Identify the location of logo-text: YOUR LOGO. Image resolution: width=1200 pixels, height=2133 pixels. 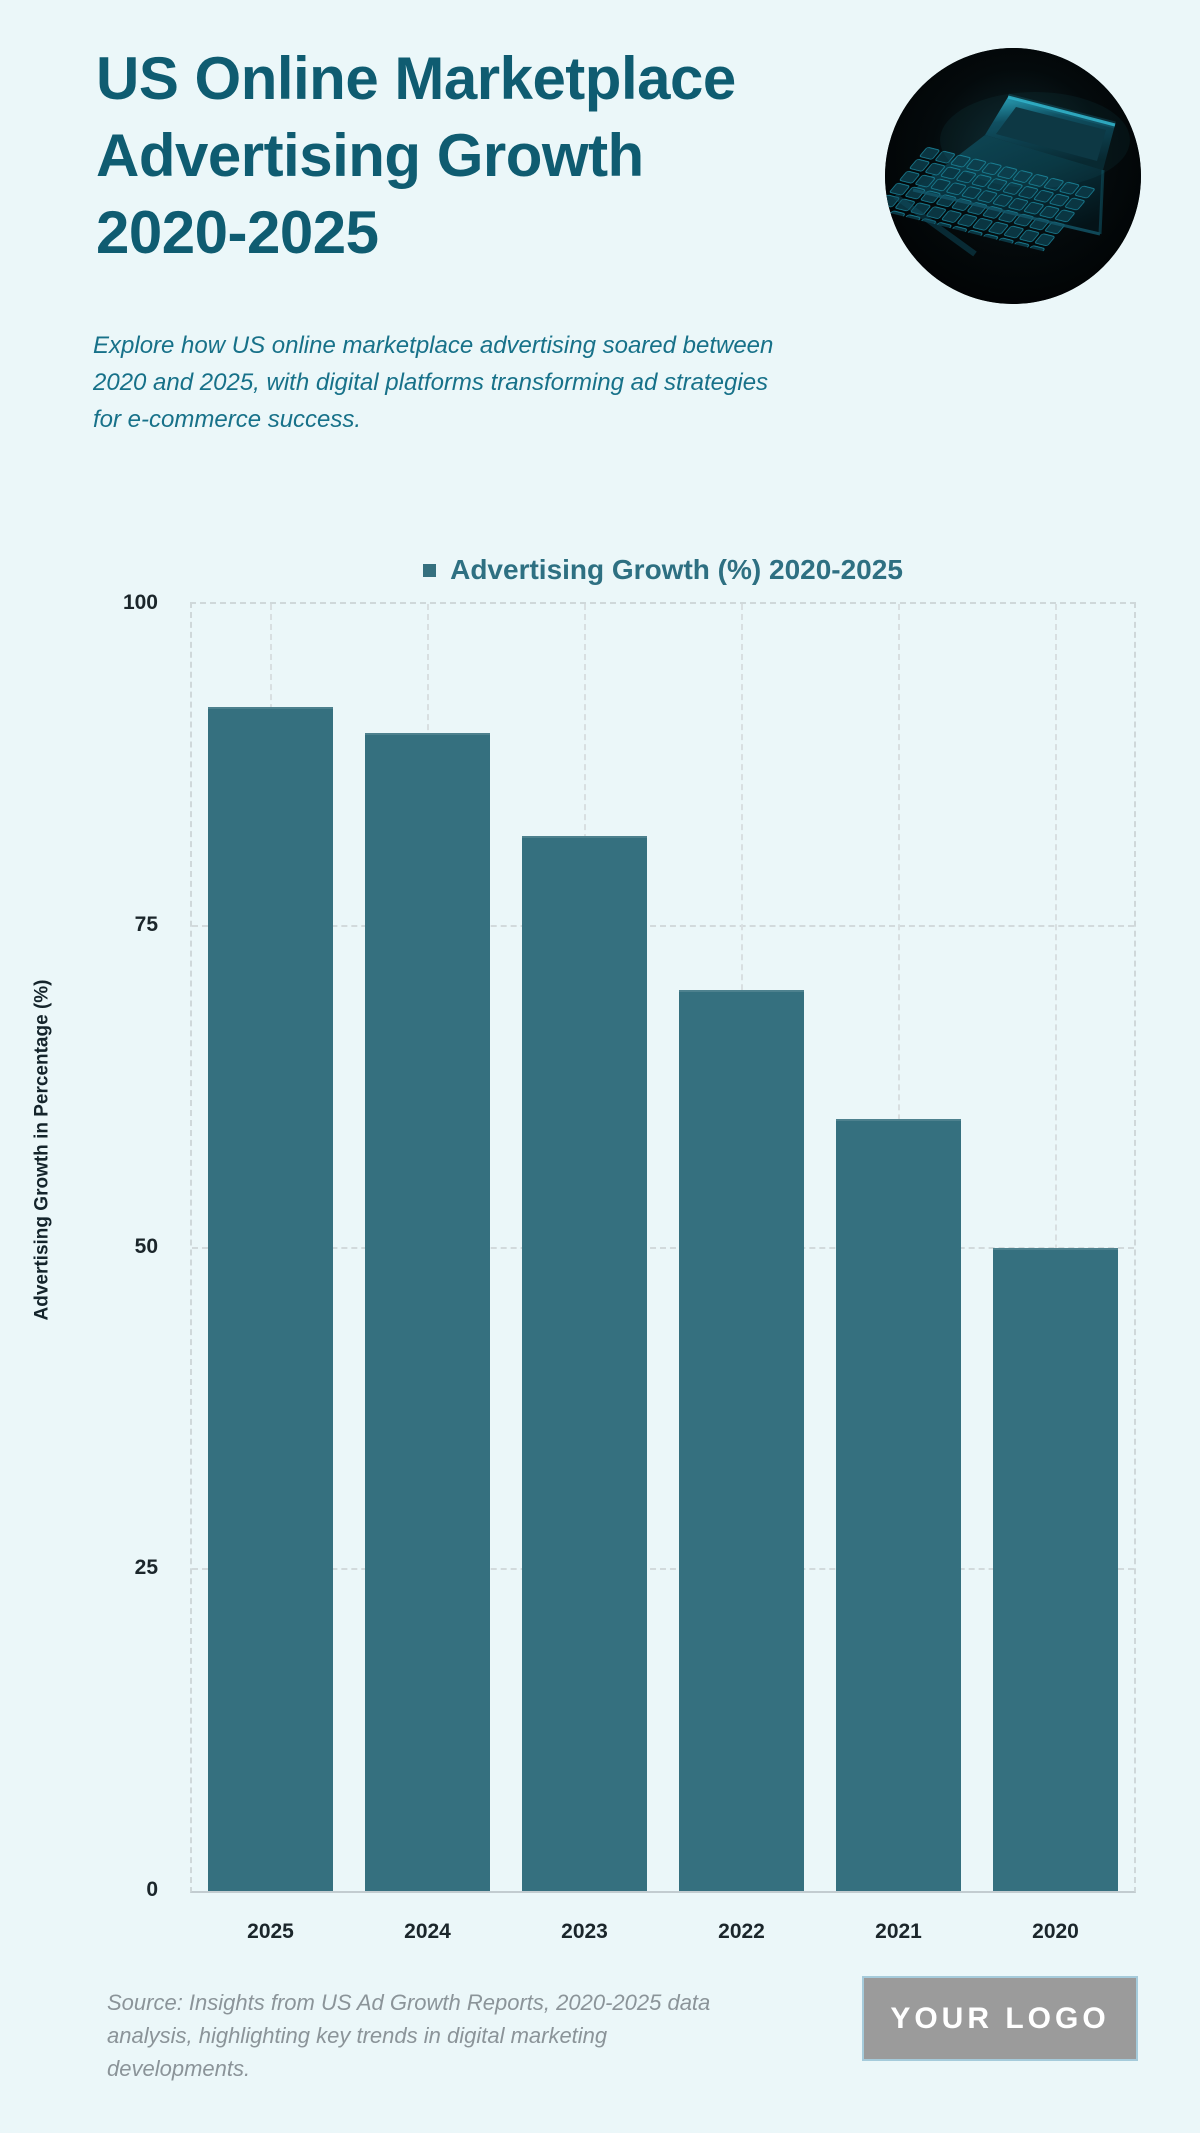
(1000, 2018).